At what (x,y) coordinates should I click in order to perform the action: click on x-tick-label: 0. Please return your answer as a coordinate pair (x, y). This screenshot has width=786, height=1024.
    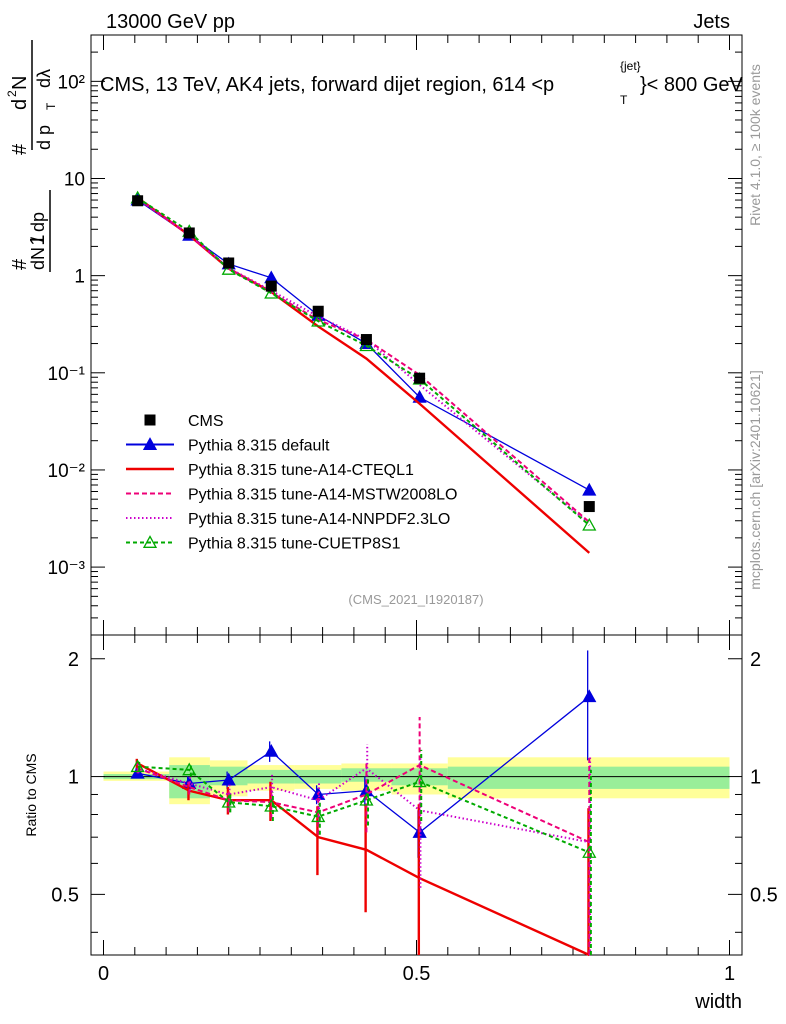
    Looking at the image, I should click on (103, 974).